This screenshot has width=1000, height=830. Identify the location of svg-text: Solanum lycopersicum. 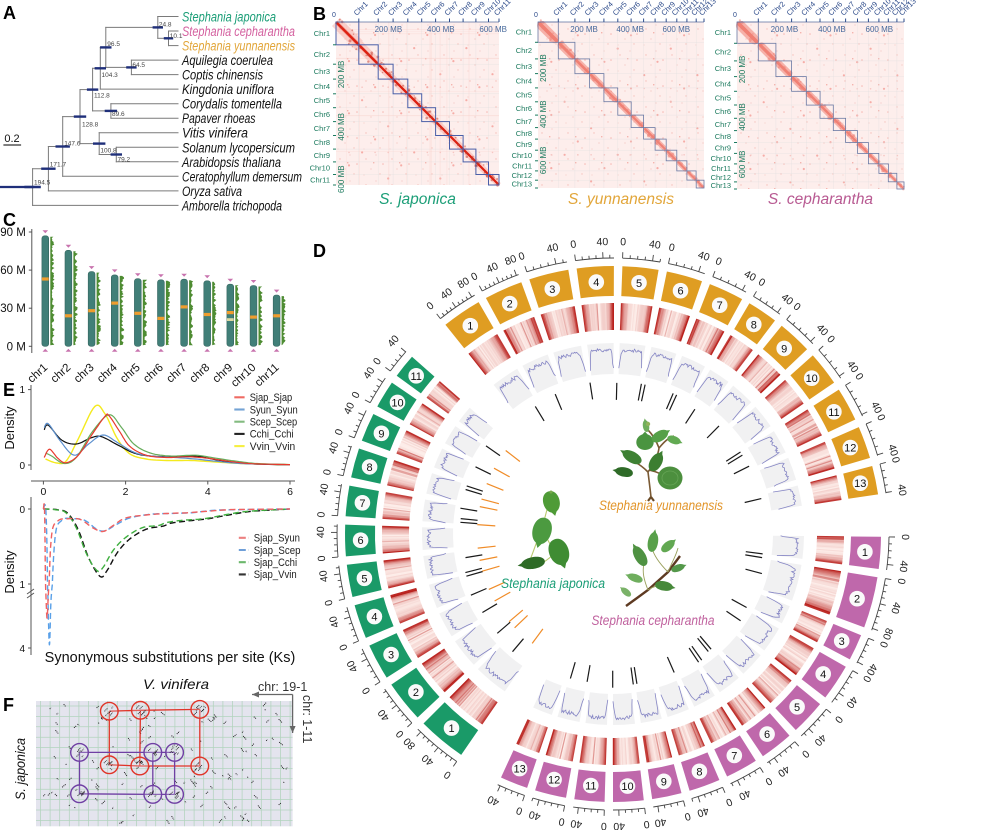
(238, 147).